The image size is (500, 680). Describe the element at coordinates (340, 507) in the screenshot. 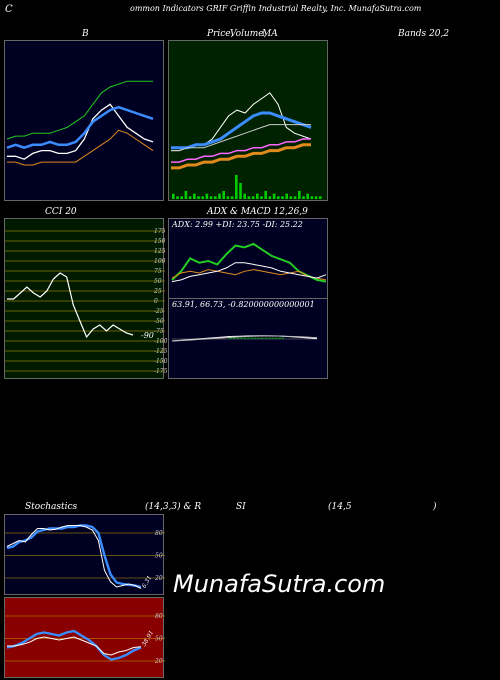

I see `rsi-params: (14,5` at that location.